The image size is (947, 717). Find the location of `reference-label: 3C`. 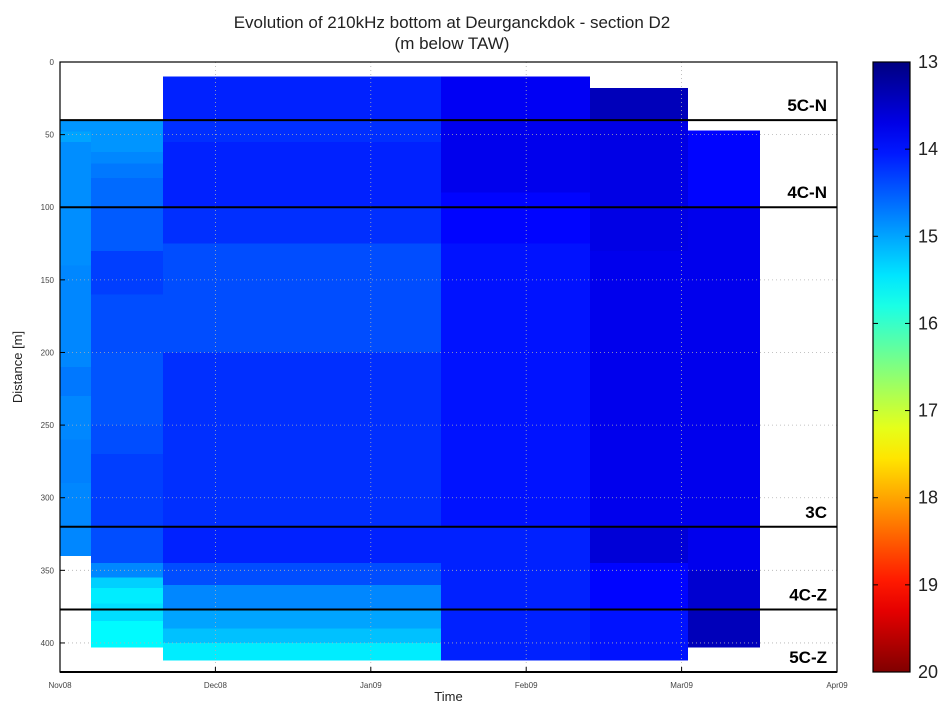

reference-label: 3C is located at coordinates (816, 512).